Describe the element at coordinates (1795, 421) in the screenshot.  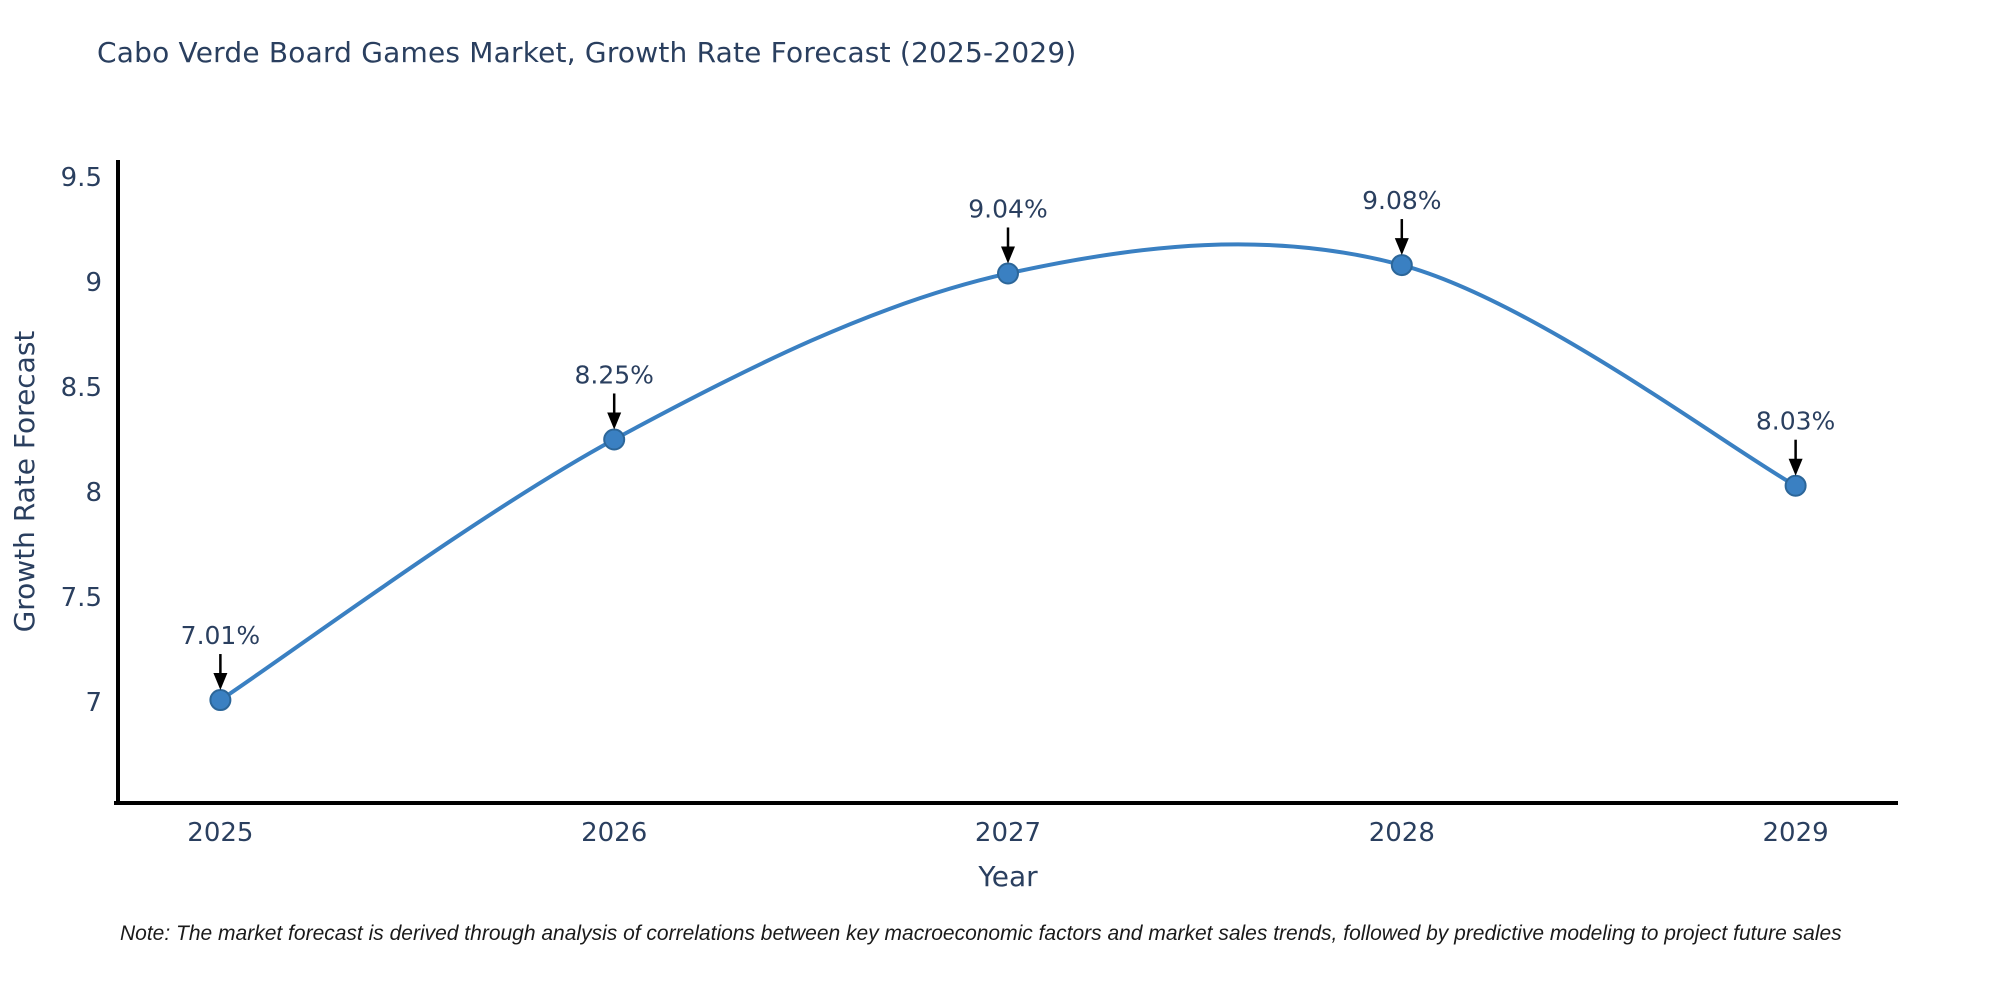
I see `annotation-label: 8.03%` at that location.